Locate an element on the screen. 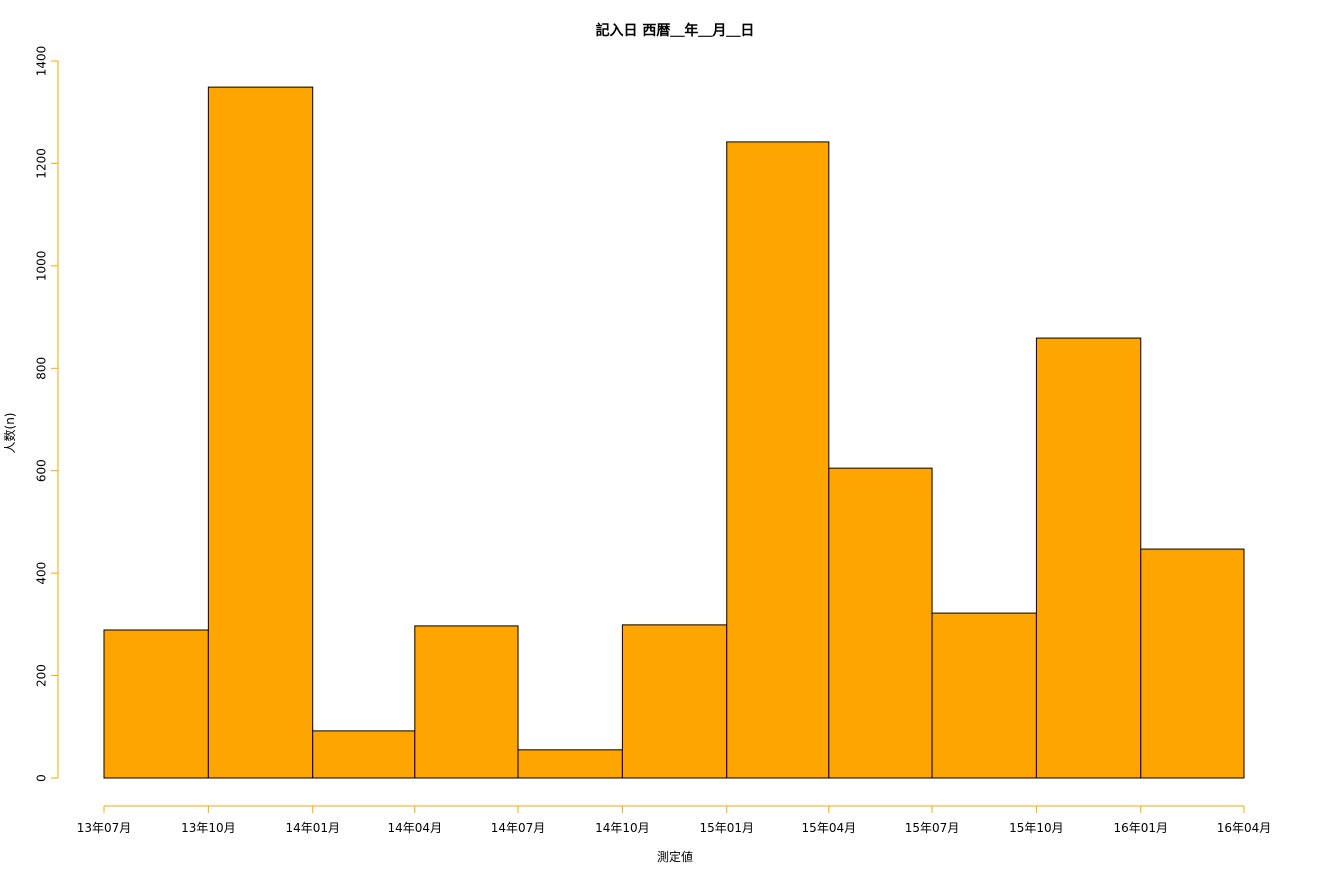  y-axis-label: 人数(n) is located at coordinates (9, 433).